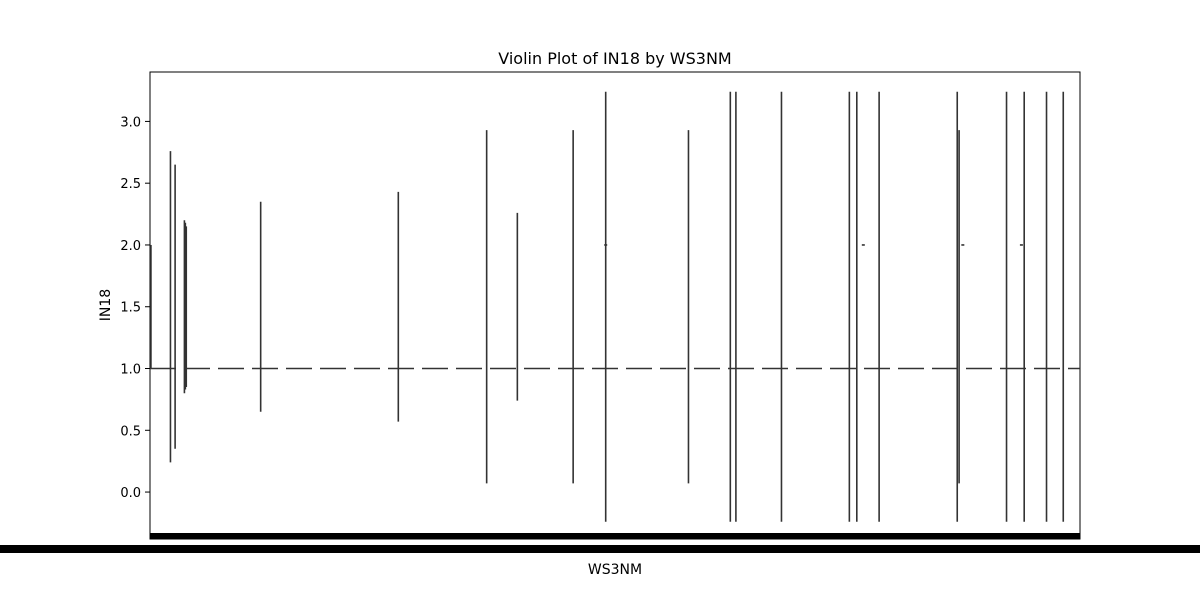 The image size is (1200, 600). What do you see at coordinates (130, 184) in the screenshot?
I see `y-tick-label: 2.5` at bounding box center [130, 184].